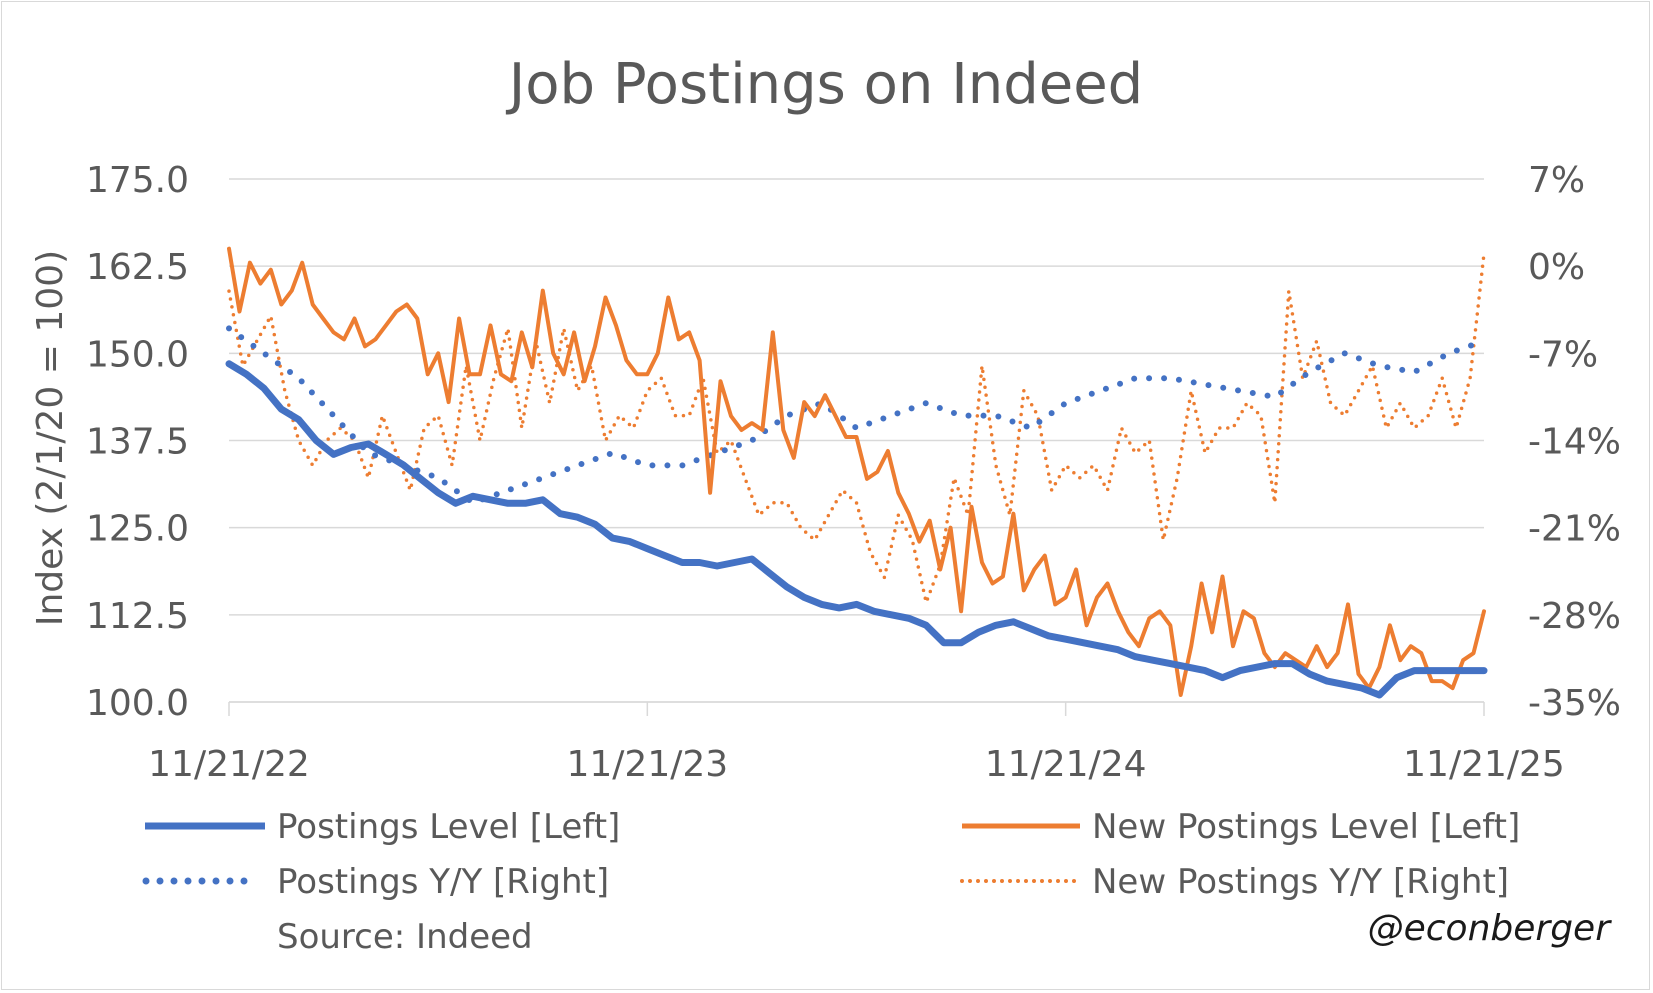 This screenshot has width=1653, height=993. What do you see at coordinates (1574, 703) in the screenshot?
I see `y-tick-label-right: -35%` at bounding box center [1574, 703].